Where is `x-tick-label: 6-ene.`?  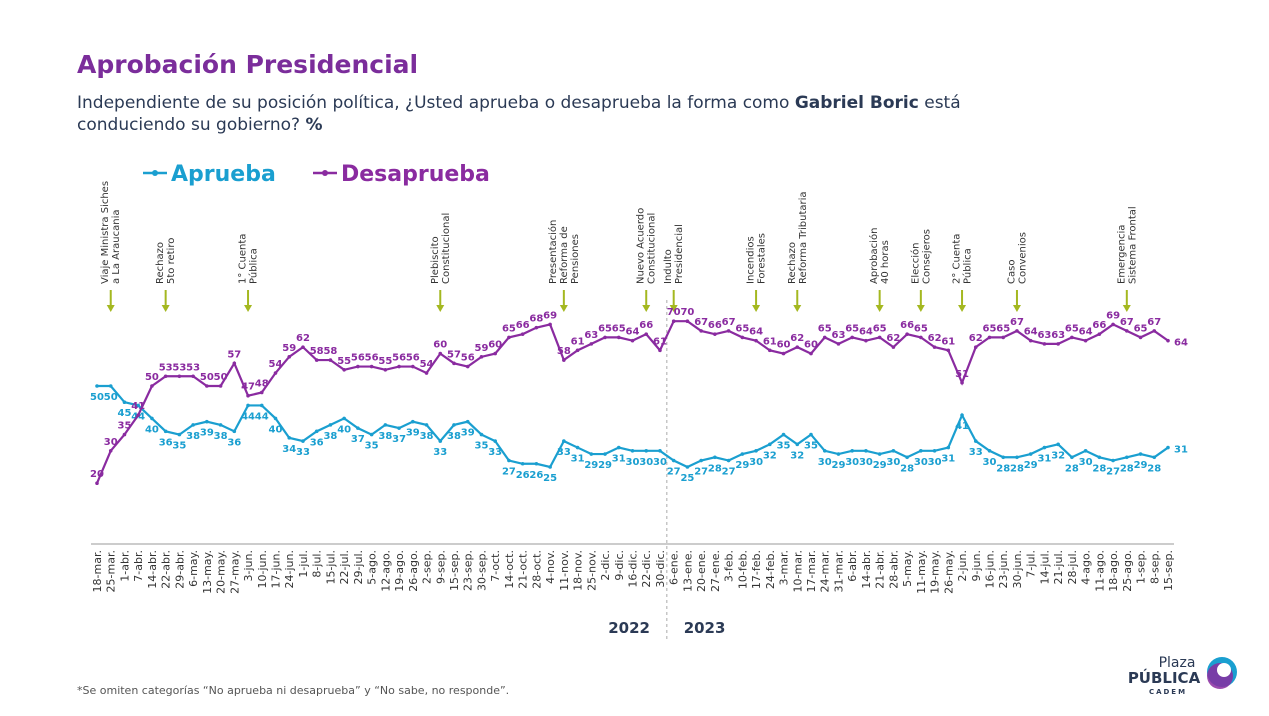
x-tick-label: 6-ene. is located at coordinates (674, 567).